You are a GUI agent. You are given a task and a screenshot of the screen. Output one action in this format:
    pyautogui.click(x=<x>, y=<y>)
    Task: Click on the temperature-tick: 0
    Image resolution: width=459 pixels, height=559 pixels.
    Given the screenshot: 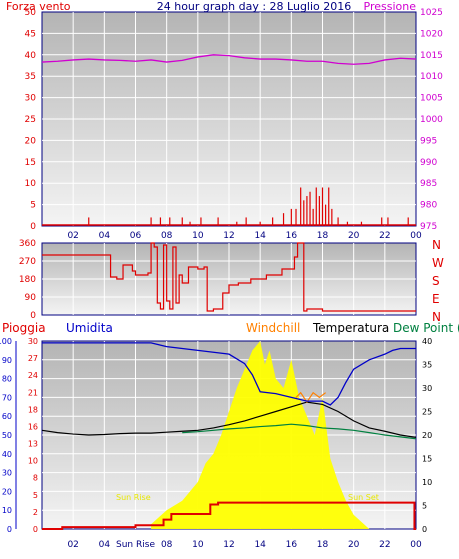 What is the action you would take?
    pyautogui.click(x=424, y=529)
    